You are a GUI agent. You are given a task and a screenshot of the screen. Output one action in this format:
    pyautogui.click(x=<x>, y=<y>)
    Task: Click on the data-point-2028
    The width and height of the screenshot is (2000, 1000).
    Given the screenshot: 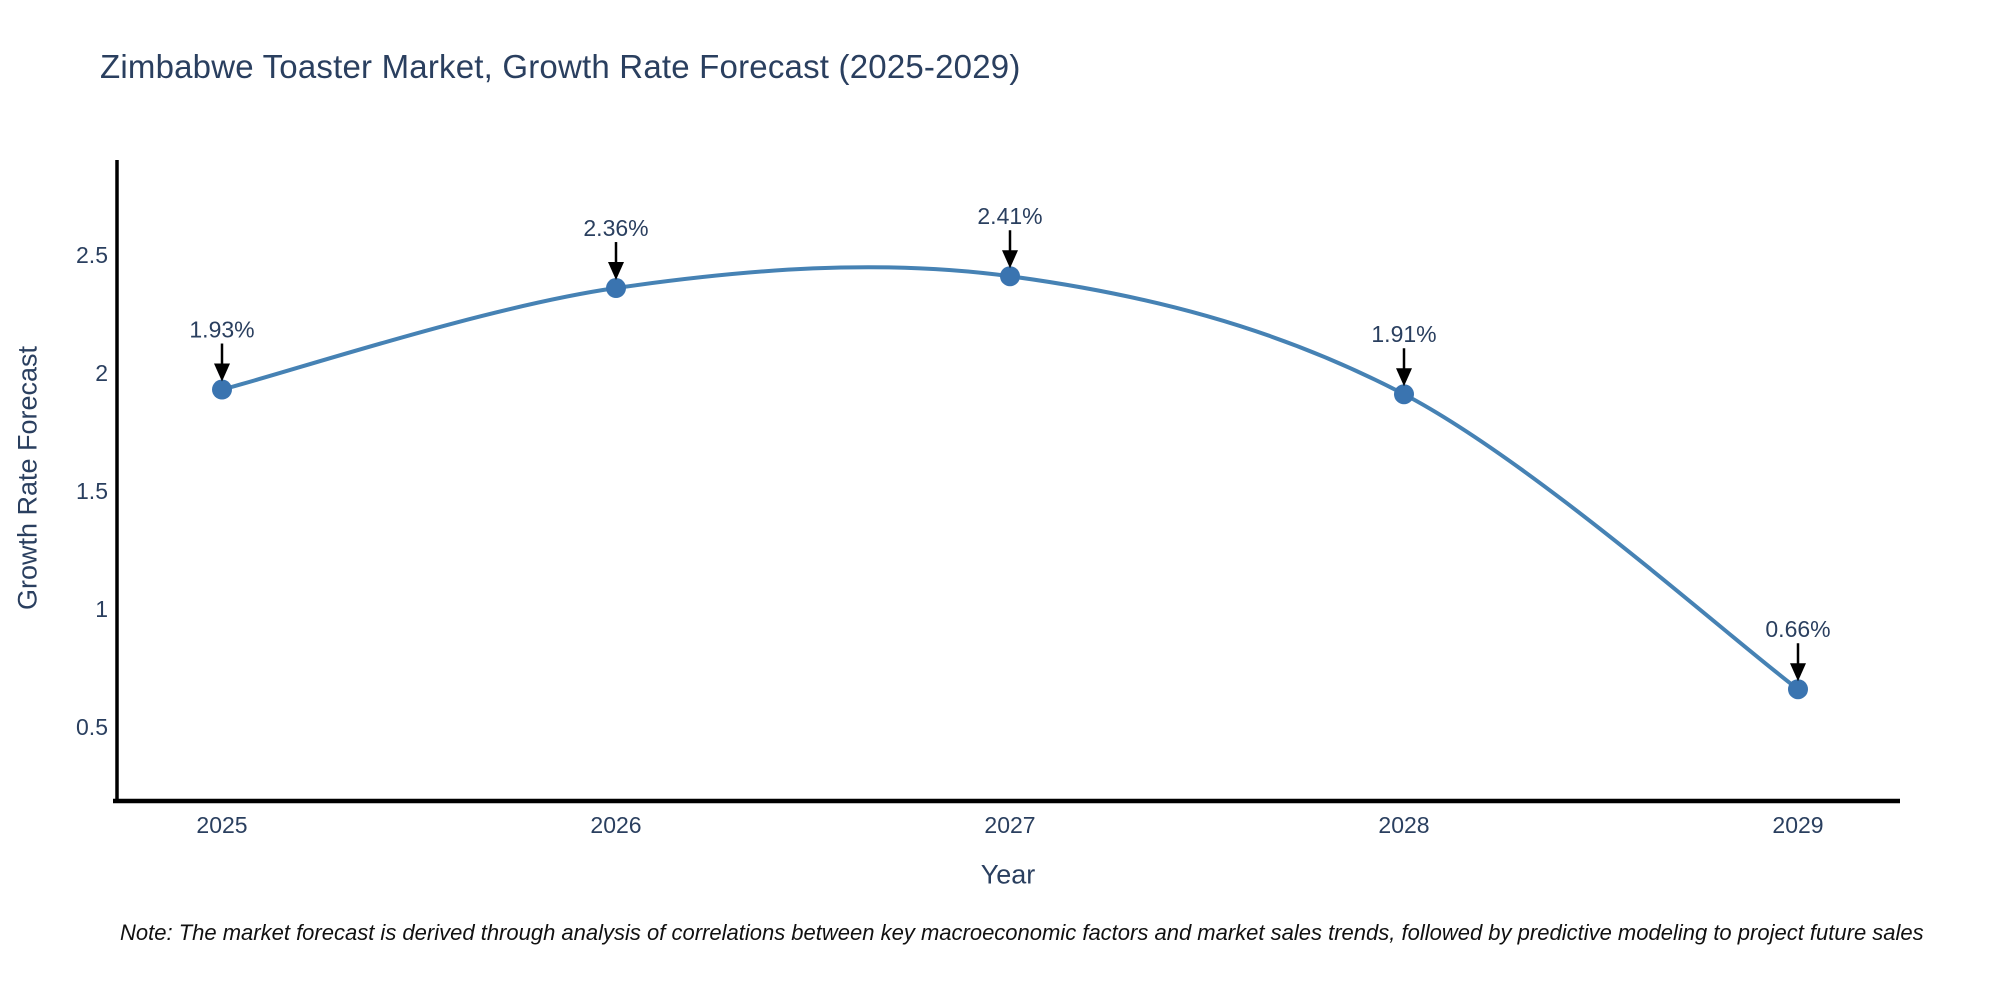 What is the action you would take?
    pyautogui.click(x=1404, y=394)
    